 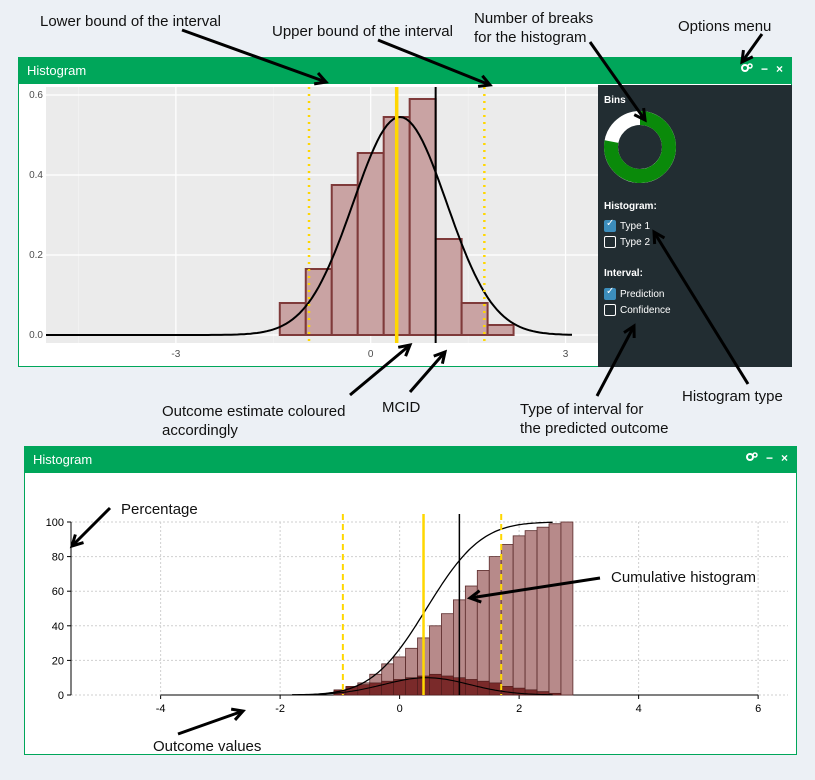 I want to click on y-tick-label: 80, so click(x=58, y=558).